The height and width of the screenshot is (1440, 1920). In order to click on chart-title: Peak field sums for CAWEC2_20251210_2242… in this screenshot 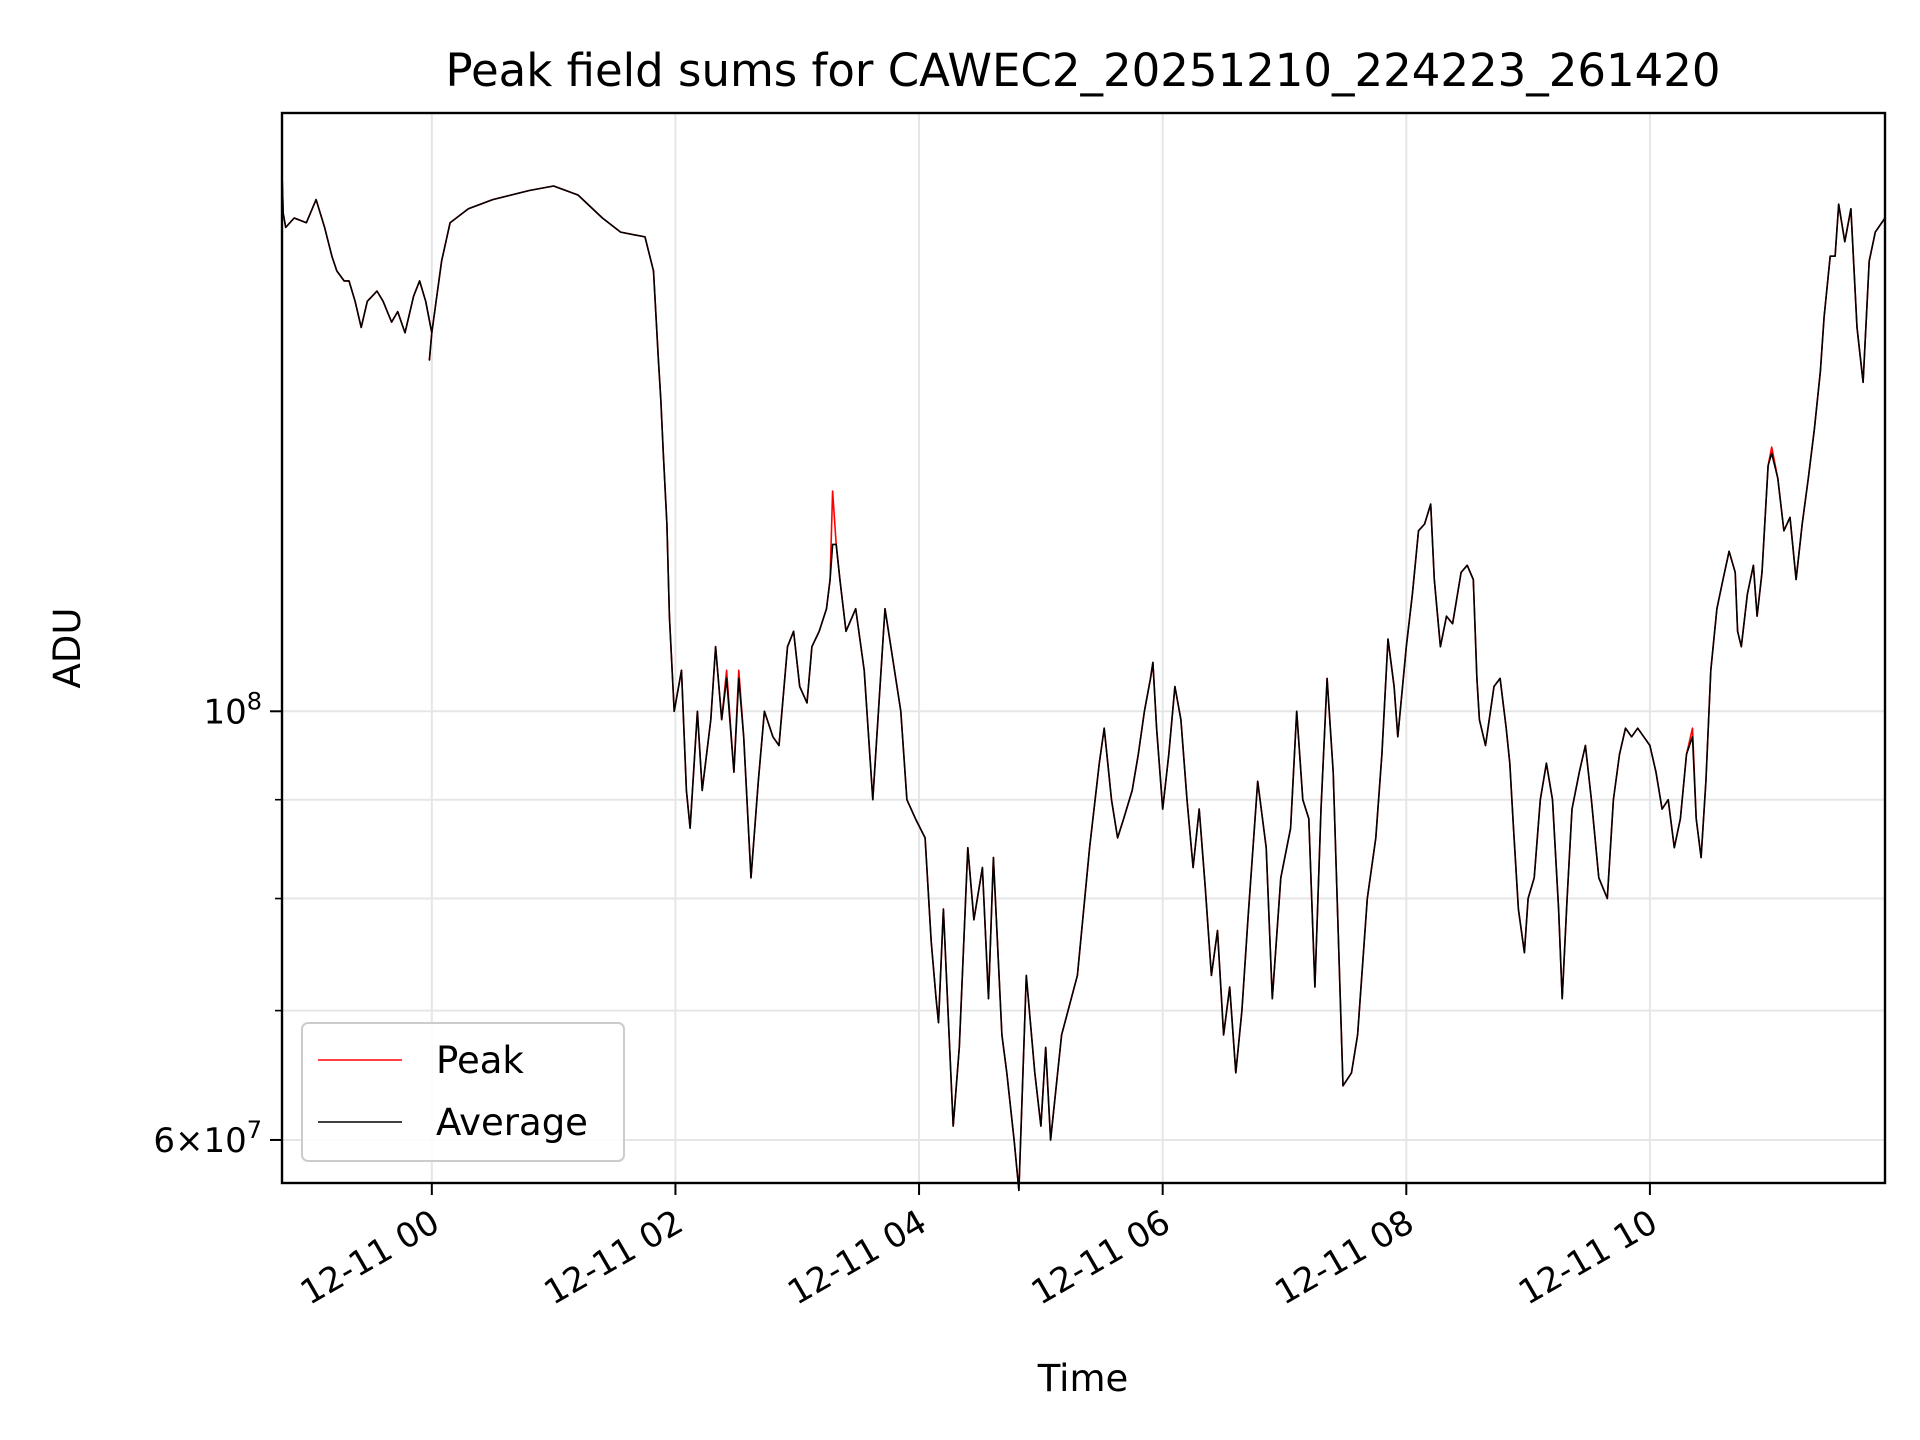, I will do `click(1082, 70)`.